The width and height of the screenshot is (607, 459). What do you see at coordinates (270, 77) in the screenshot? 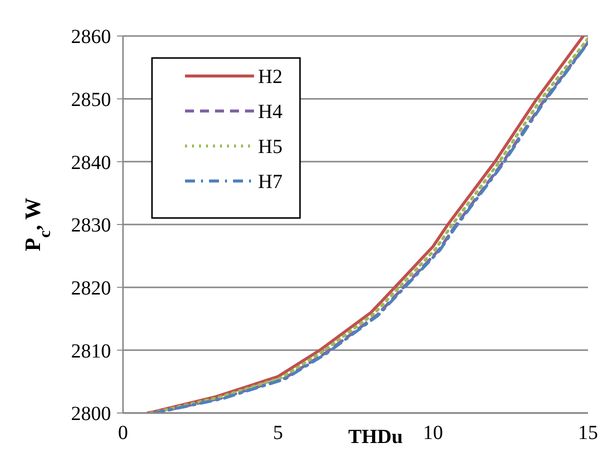
I see `legend-label: H2` at bounding box center [270, 77].